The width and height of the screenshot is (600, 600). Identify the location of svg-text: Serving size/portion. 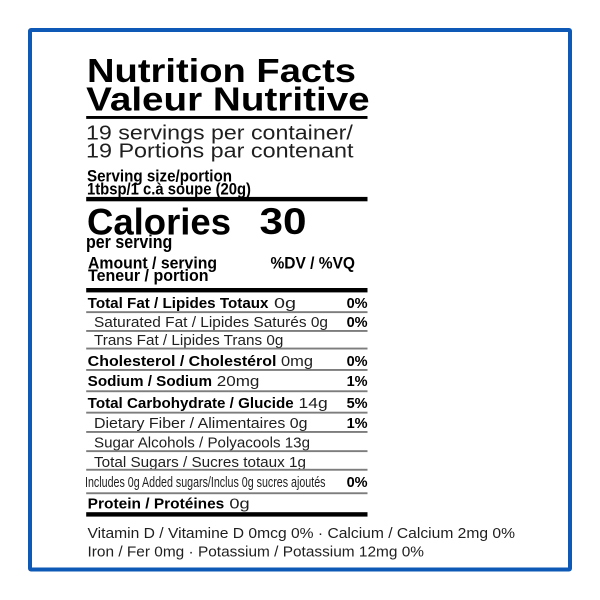
(159, 176).